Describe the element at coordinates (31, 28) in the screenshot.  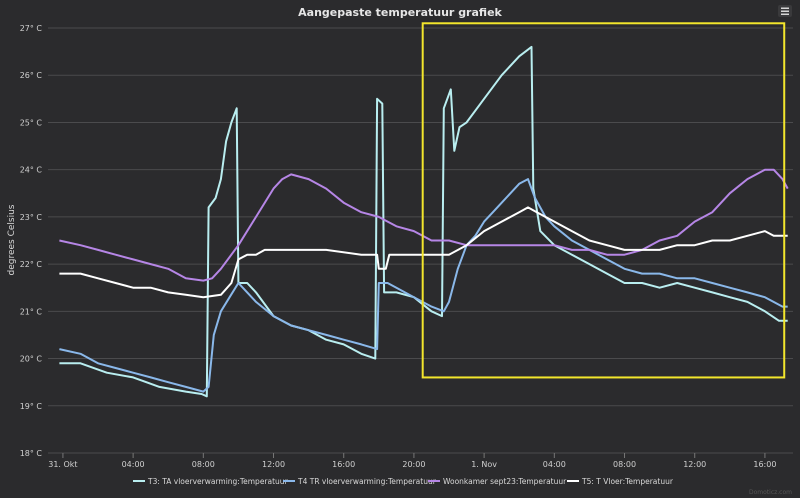
I see `y-tick-label: 27° C` at that location.